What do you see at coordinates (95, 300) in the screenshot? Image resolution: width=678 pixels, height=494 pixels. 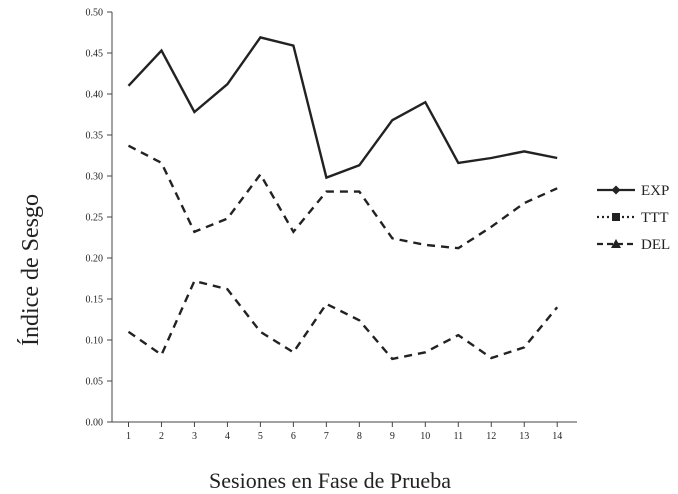 I see `y-tick-label: 0.15` at bounding box center [95, 300].